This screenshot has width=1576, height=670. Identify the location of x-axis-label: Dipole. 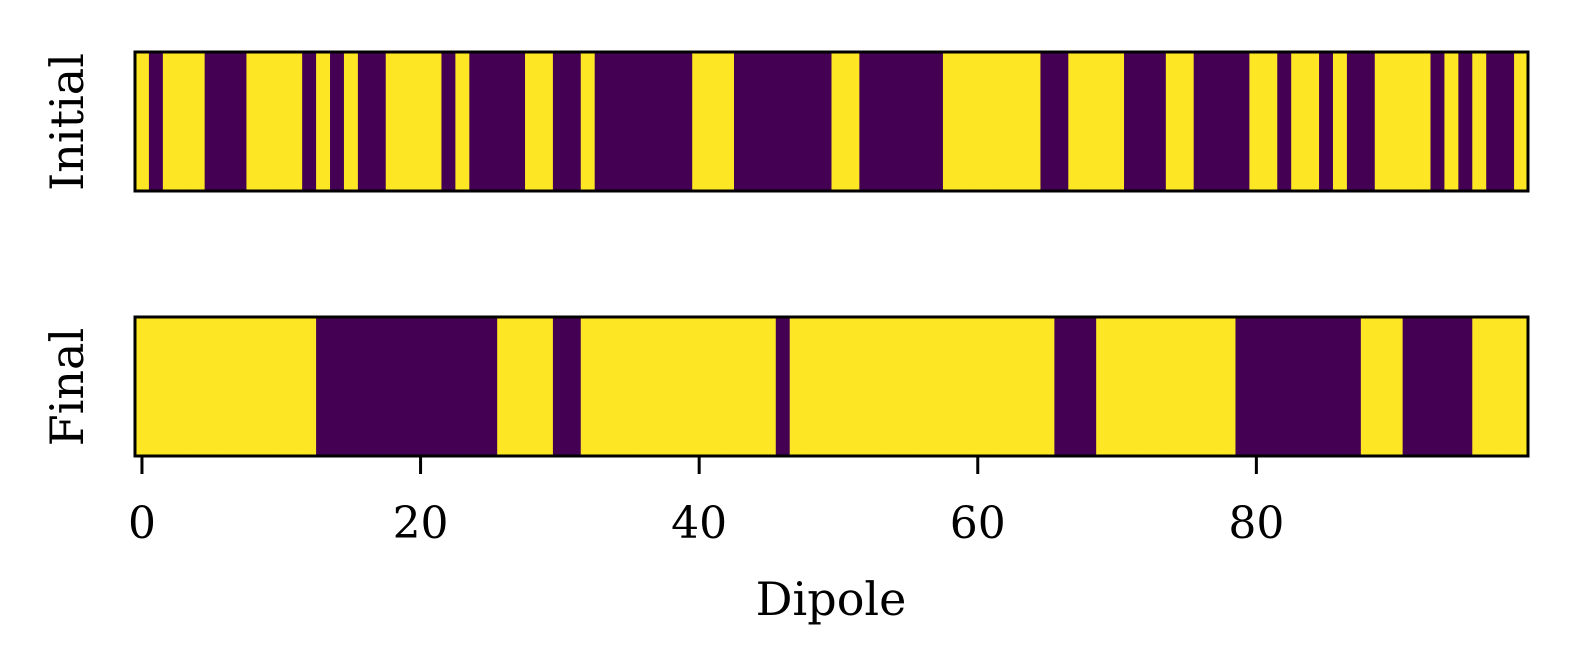
(831, 599).